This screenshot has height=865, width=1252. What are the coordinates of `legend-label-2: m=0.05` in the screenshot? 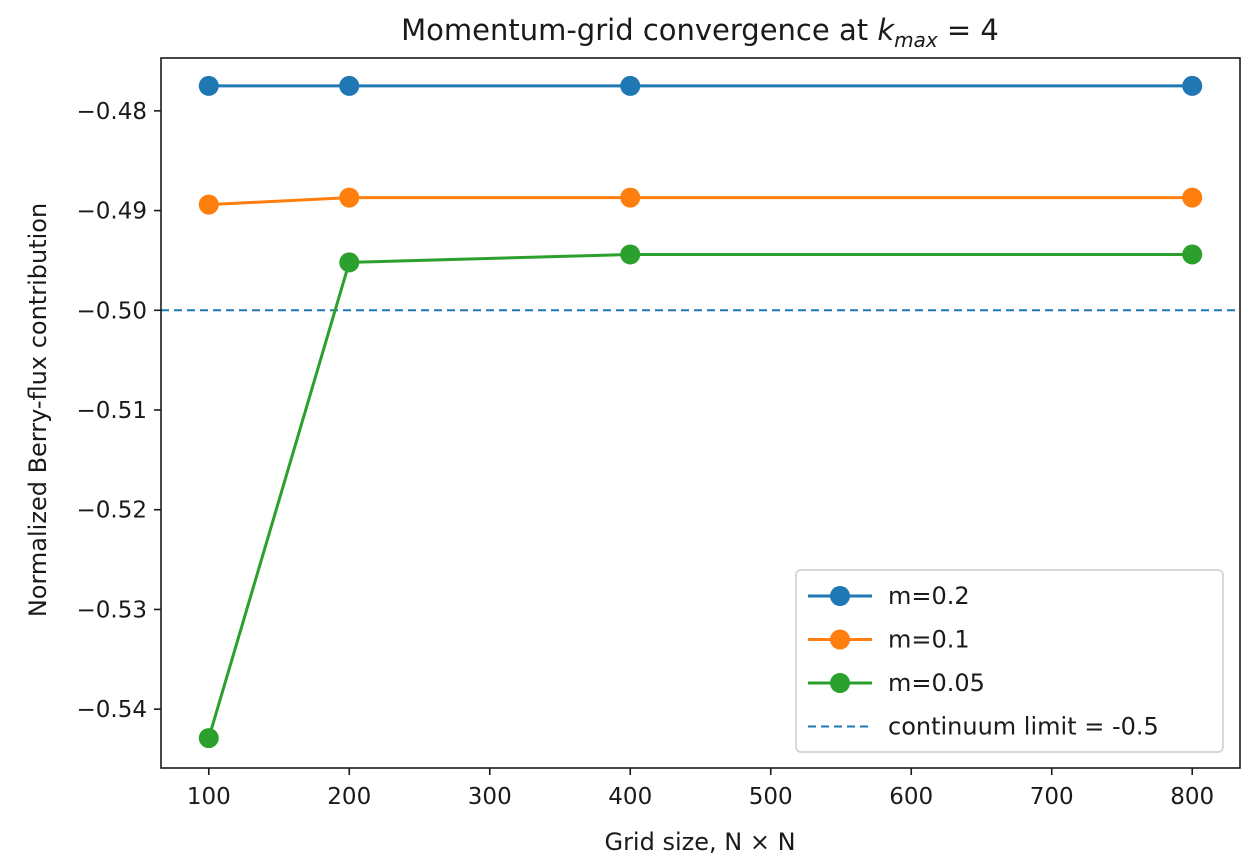 It's located at (936, 683).